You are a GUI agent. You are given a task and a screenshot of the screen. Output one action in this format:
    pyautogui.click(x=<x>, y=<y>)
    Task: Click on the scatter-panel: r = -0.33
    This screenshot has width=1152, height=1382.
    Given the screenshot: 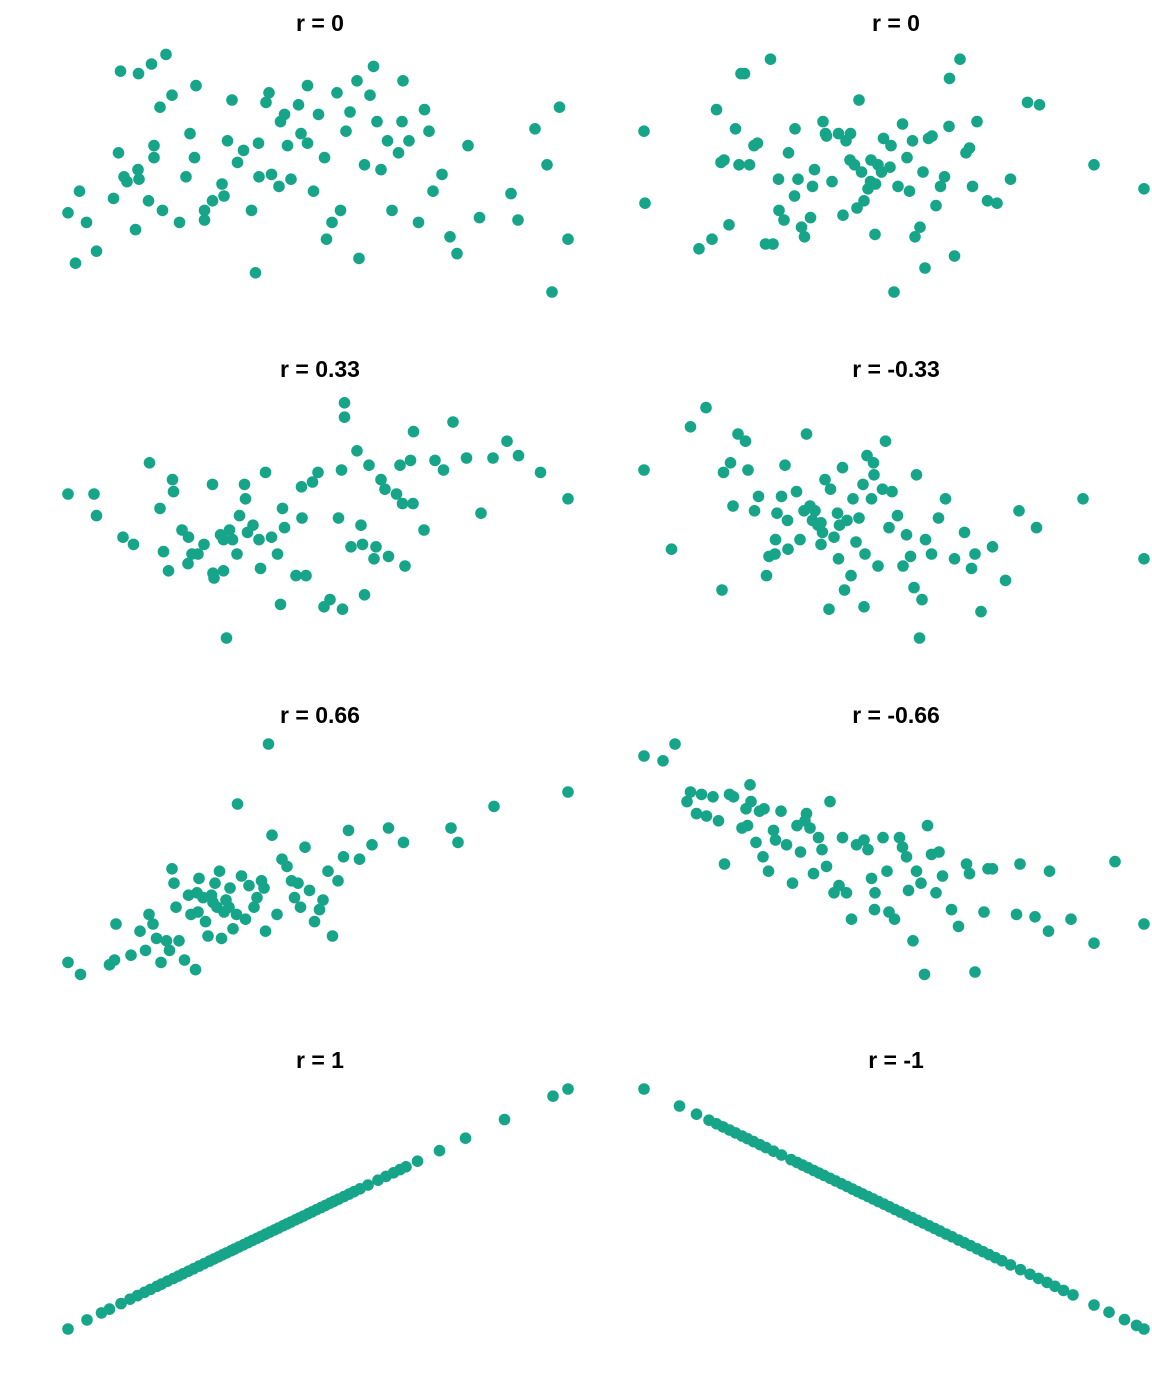 What is the action you would take?
    pyautogui.click(x=894, y=506)
    